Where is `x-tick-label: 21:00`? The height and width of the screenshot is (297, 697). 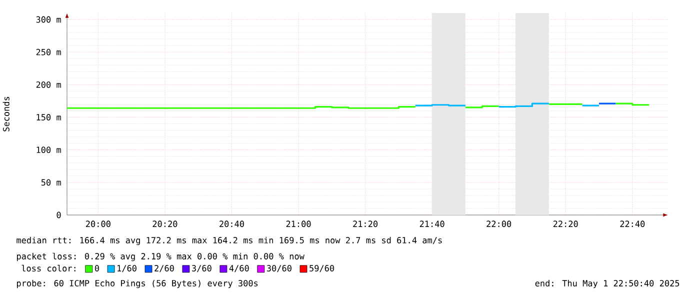
x-tick-label: 21:00 is located at coordinates (298, 224).